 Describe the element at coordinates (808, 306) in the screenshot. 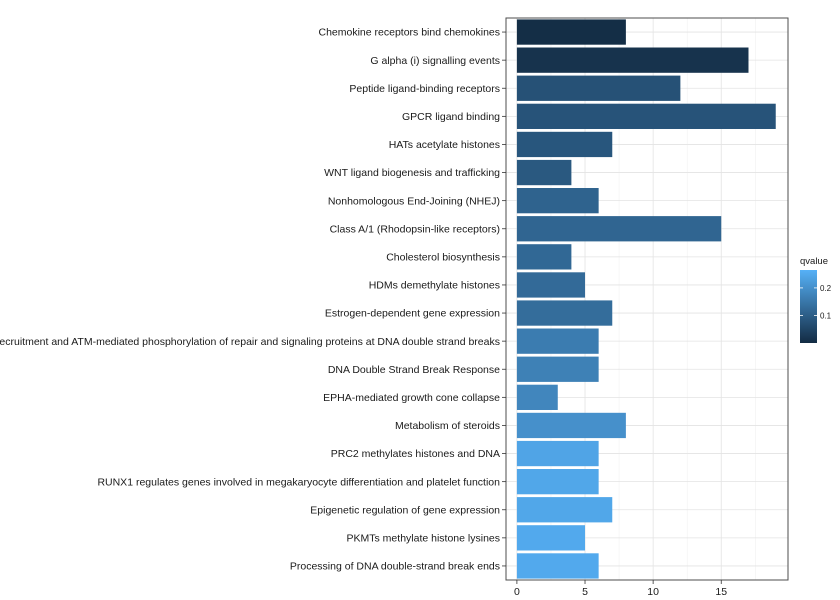

I see `legend-colorbar` at that location.